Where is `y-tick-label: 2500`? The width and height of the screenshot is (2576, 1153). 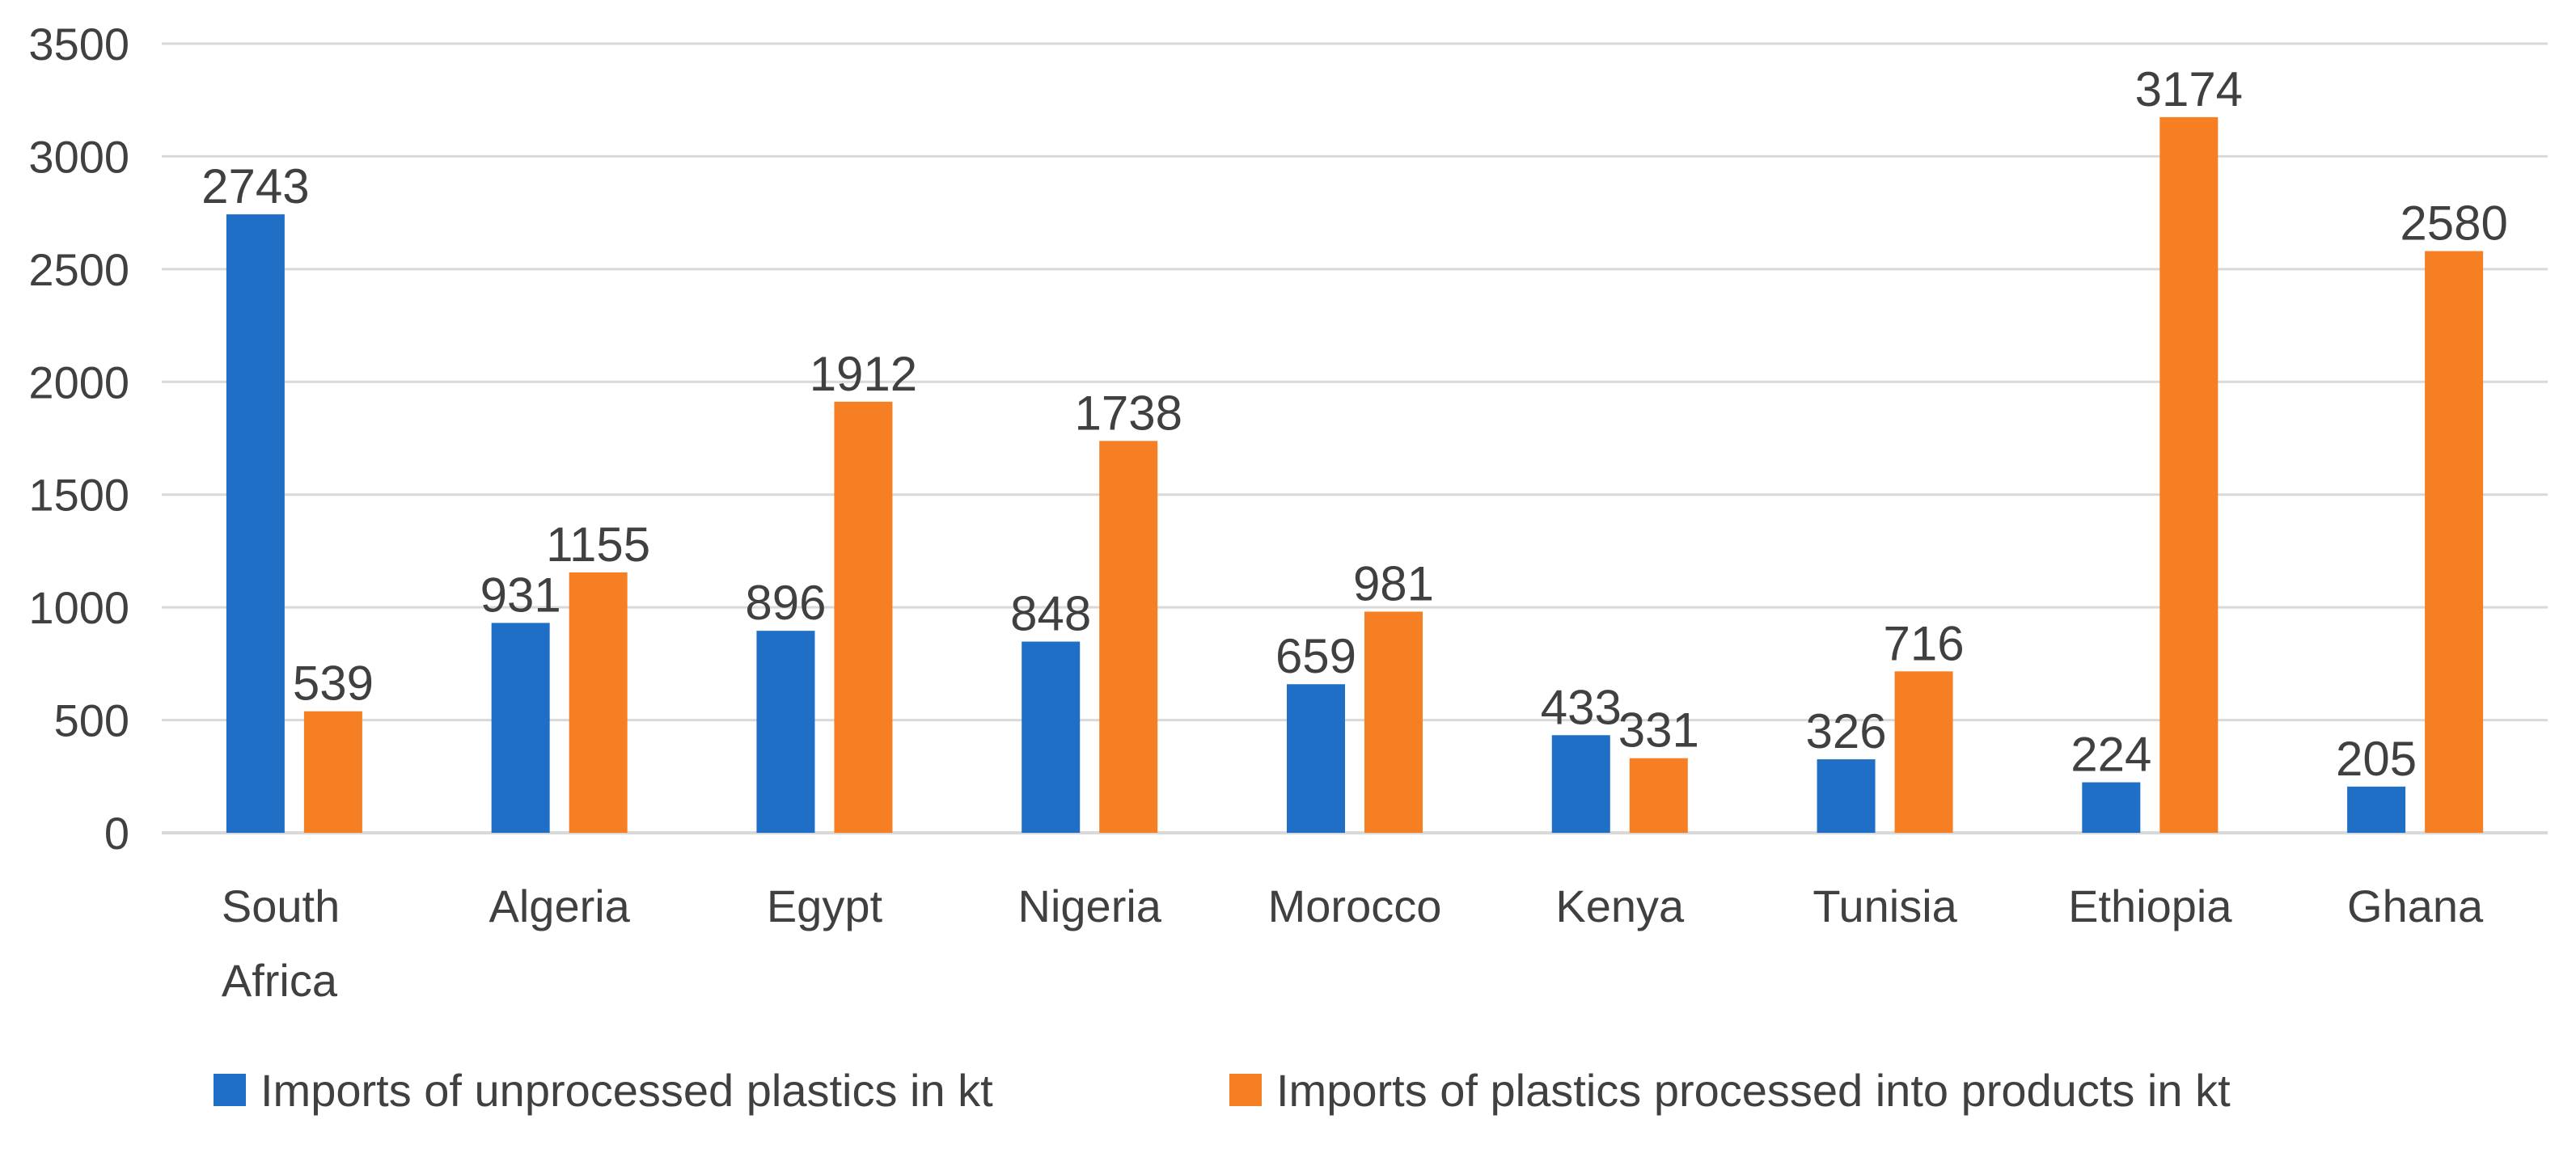 y-tick-label: 2500 is located at coordinates (78, 269).